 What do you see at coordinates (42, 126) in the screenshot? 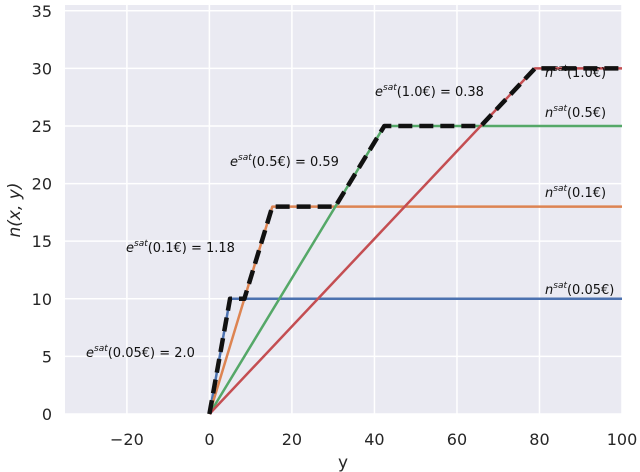
I see `y-tick-label: 25` at bounding box center [42, 126].